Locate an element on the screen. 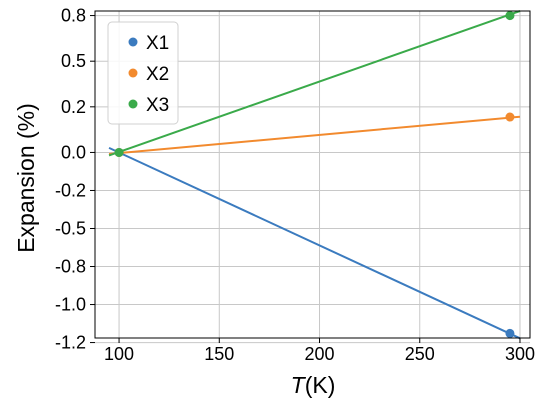 The height and width of the screenshot is (399, 539). series-point-x1 is located at coordinates (510, 333).